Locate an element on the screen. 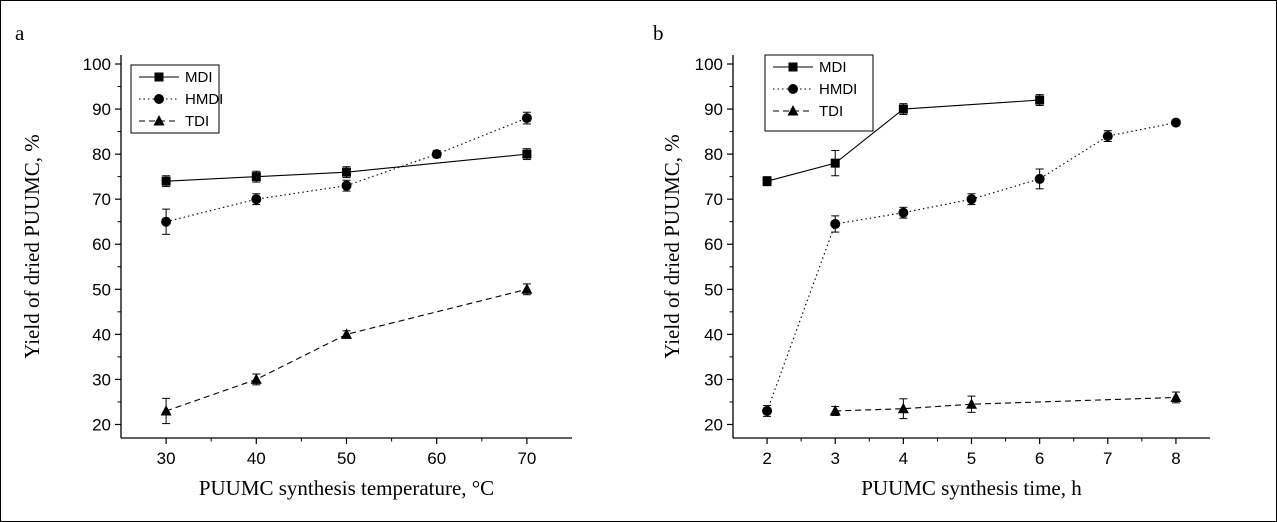 The width and height of the screenshot is (1277, 522). panel-label-a: a is located at coordinates (20, 33).